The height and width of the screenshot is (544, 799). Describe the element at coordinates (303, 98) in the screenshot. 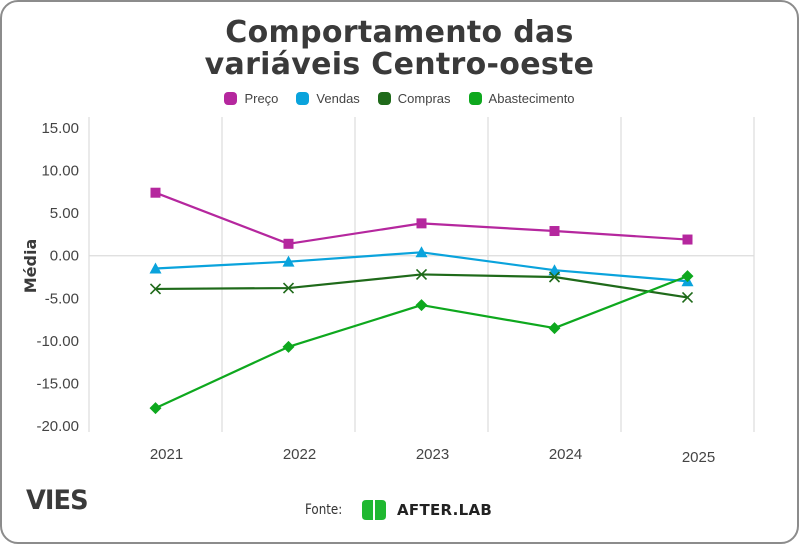

I see `legend-swatch-vendas` at that location.